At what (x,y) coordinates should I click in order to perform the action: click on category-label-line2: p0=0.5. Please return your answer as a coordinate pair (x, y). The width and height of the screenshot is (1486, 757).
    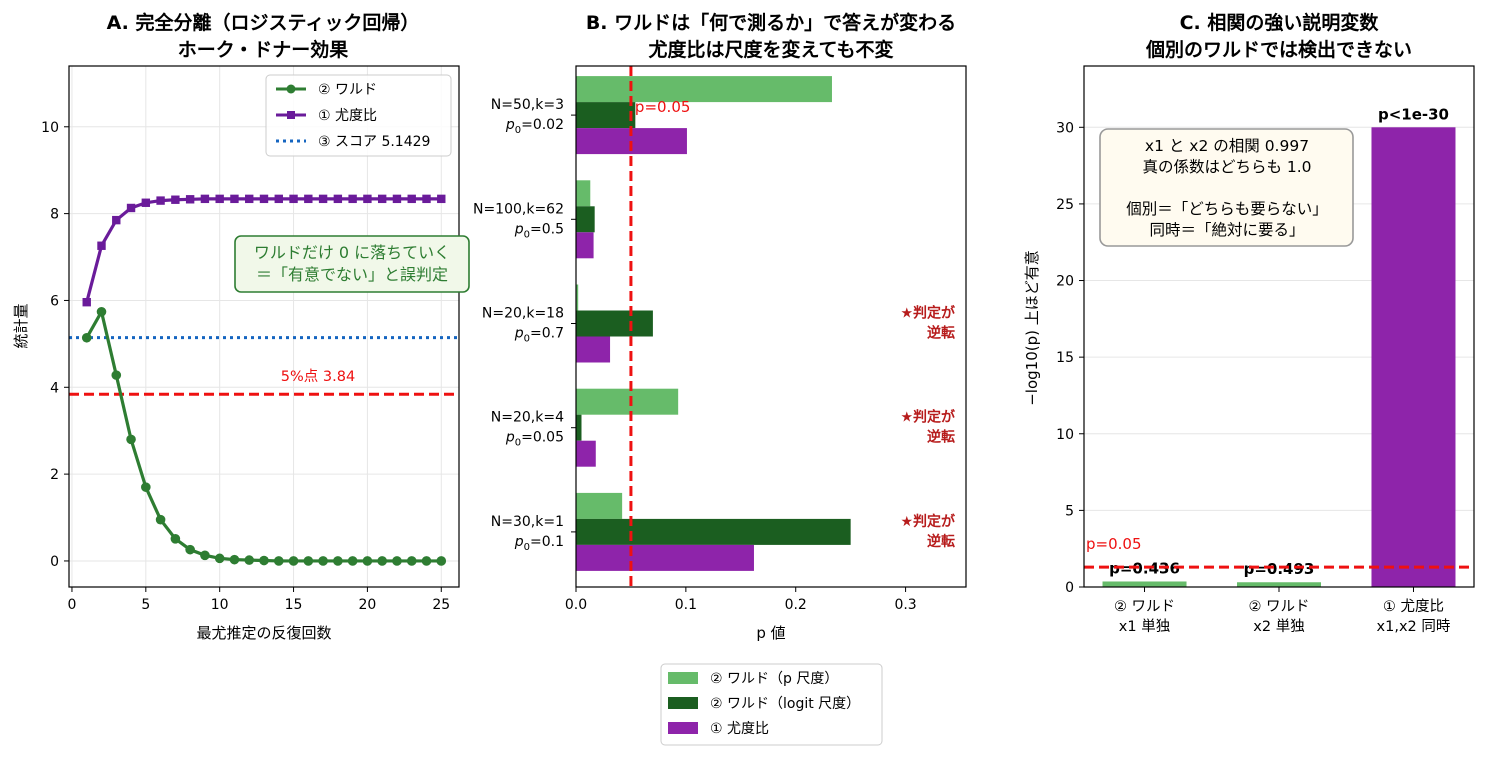
    Looking at the image, I should click on (539, 230).